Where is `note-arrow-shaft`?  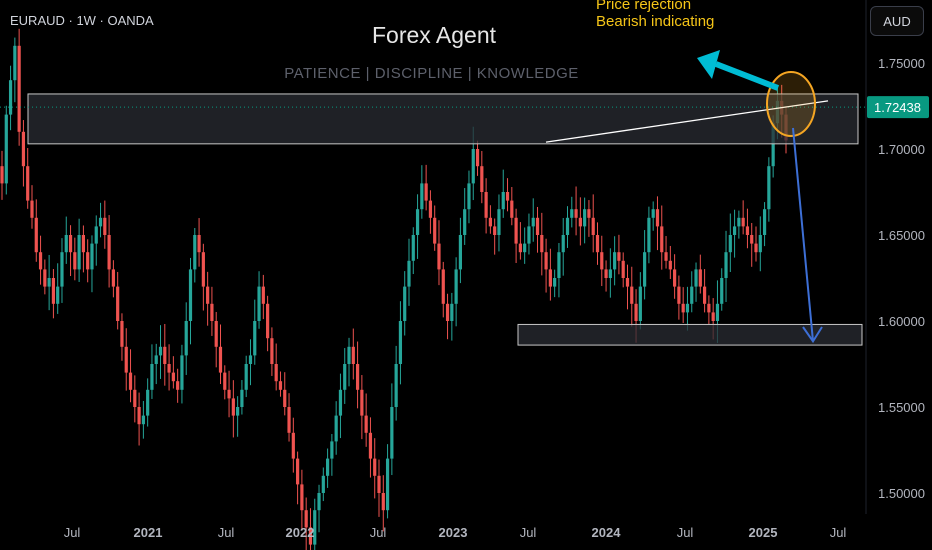
note-arrow-shaft is located at coordinates (747, 76).